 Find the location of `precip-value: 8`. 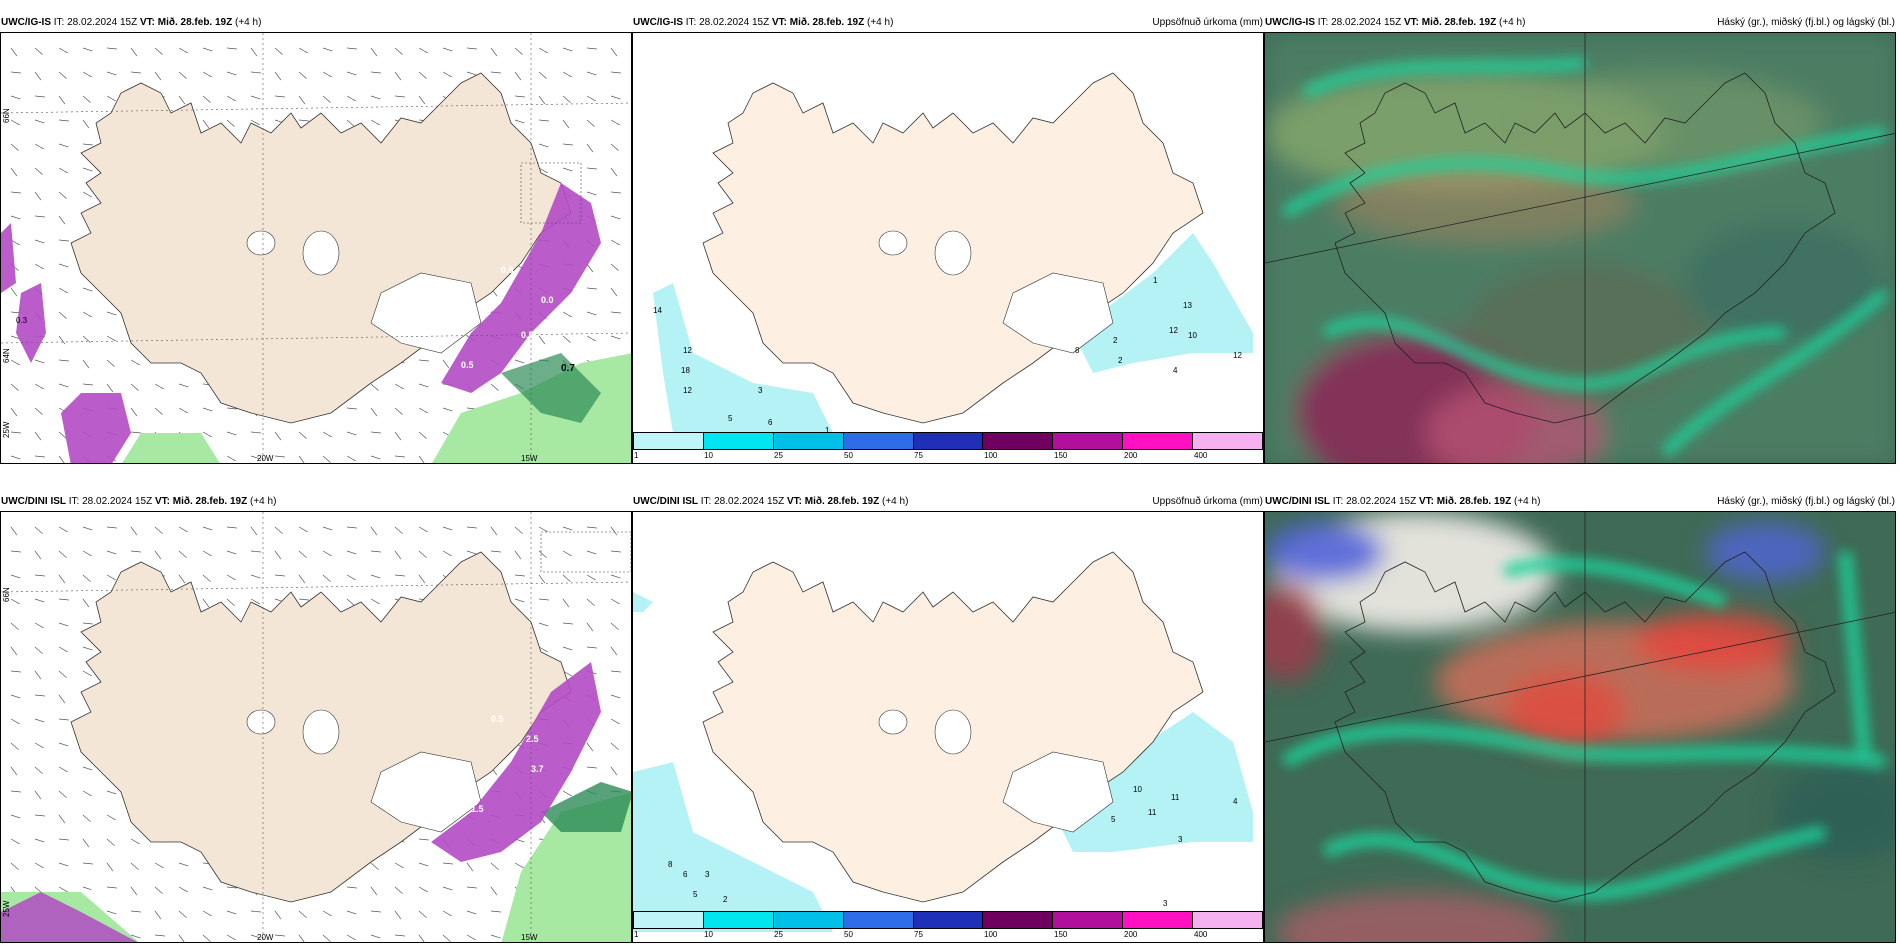

precip-value: 8 is located at coordinates (1077, 350).